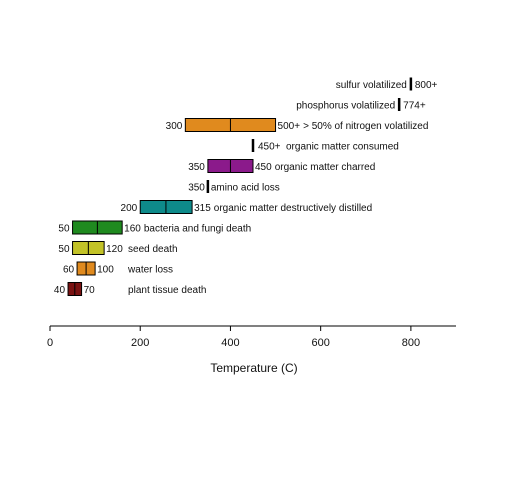 This screenshot has width=512, height=480. What do you see at coordinates (69, 270) in the screenshot?
I see `range-start-label: 60` at bounding box center [69, 270].